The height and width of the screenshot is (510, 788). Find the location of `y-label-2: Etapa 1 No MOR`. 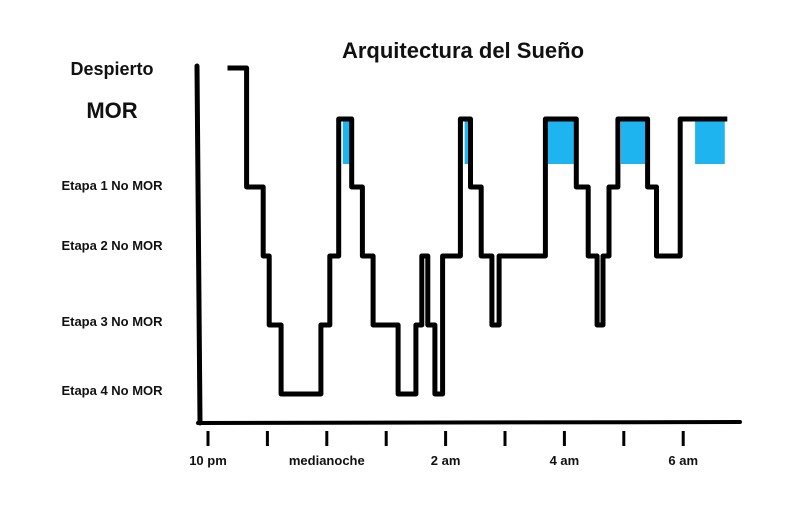

y-label-2: Etapa 1 No MOR is located at coordinates (112, 185).